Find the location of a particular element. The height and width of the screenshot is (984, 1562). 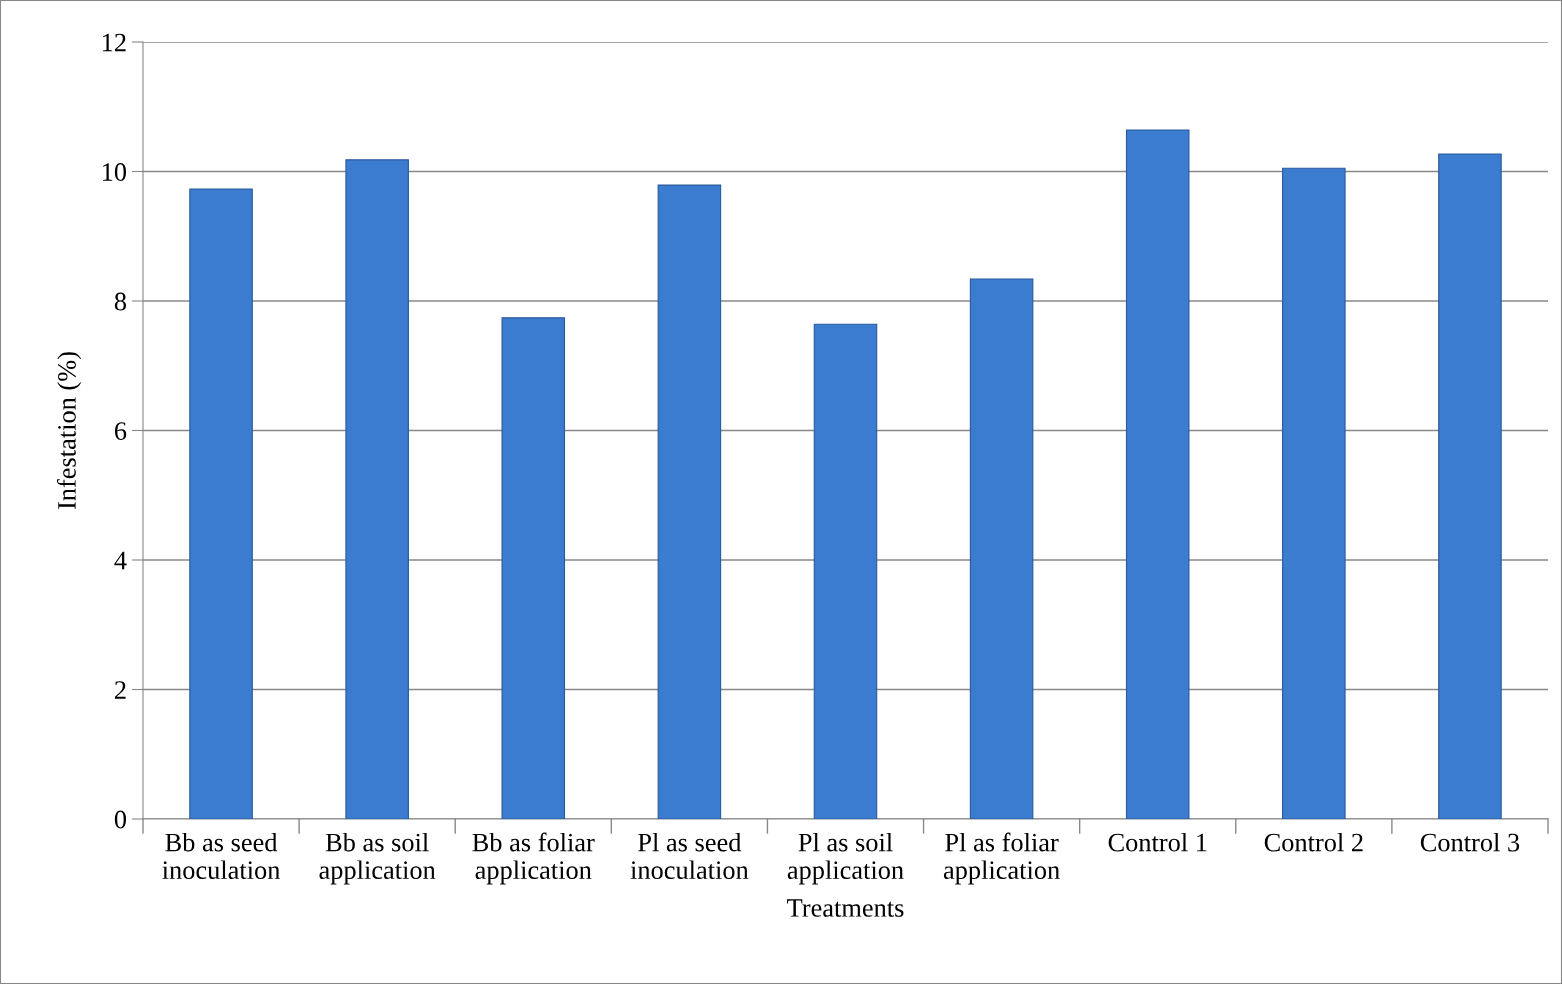

x-tick-label: Control 1 is located at coordinates (1157, 842).